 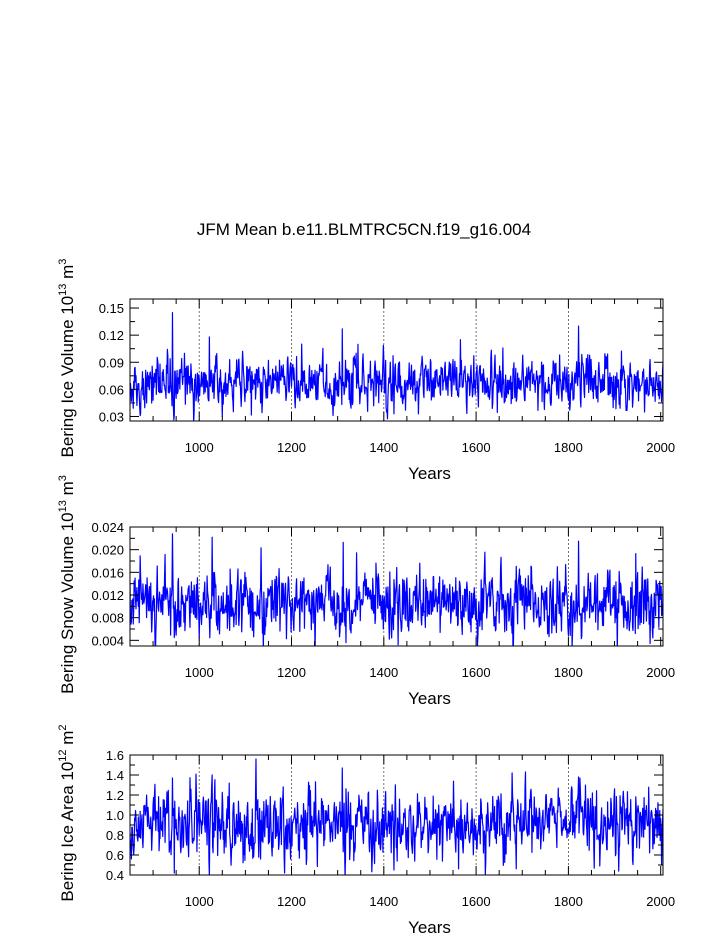 What do you see at coordinates (107, 640) in the screenshot?
I see `y-tick-label-0.004: 0.004` at bounding box center [107, 640].